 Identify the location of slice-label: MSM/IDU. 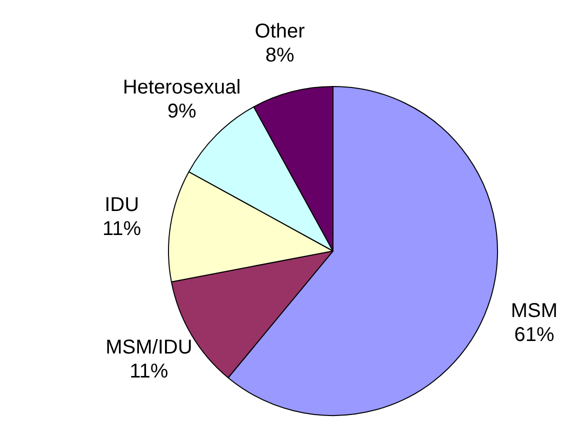
(149, 347).